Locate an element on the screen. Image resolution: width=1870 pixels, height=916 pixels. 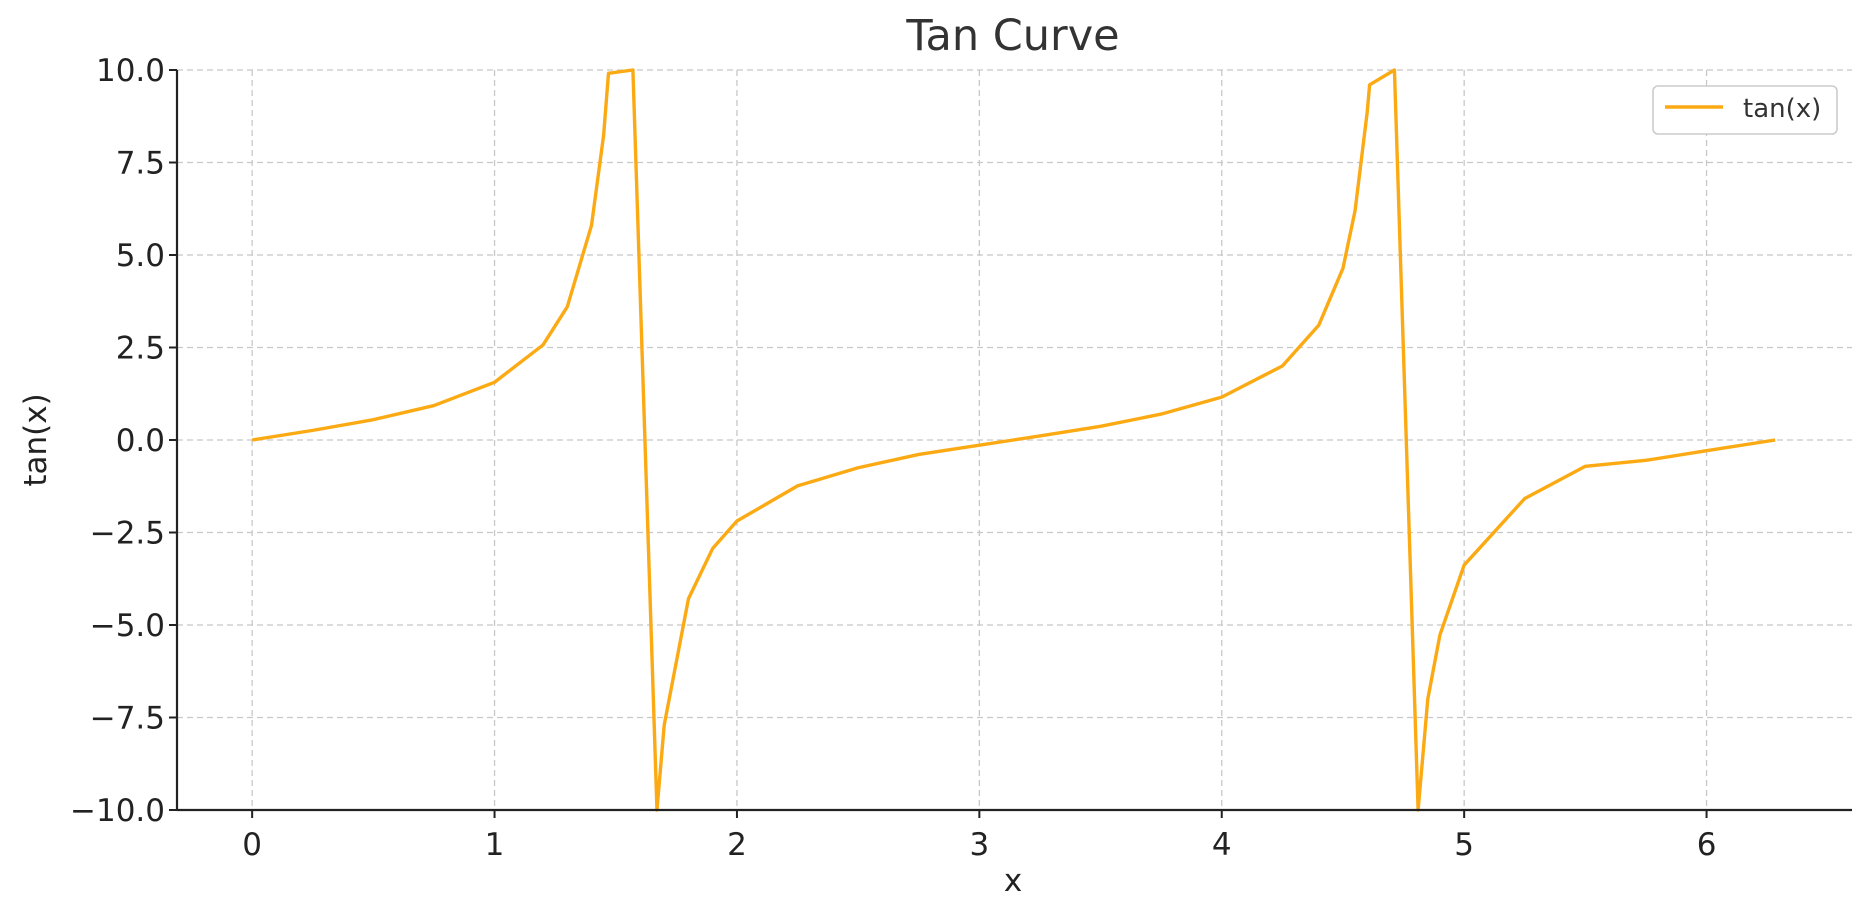
x-tick-label: 4 is located at coordinates (1222, 845).